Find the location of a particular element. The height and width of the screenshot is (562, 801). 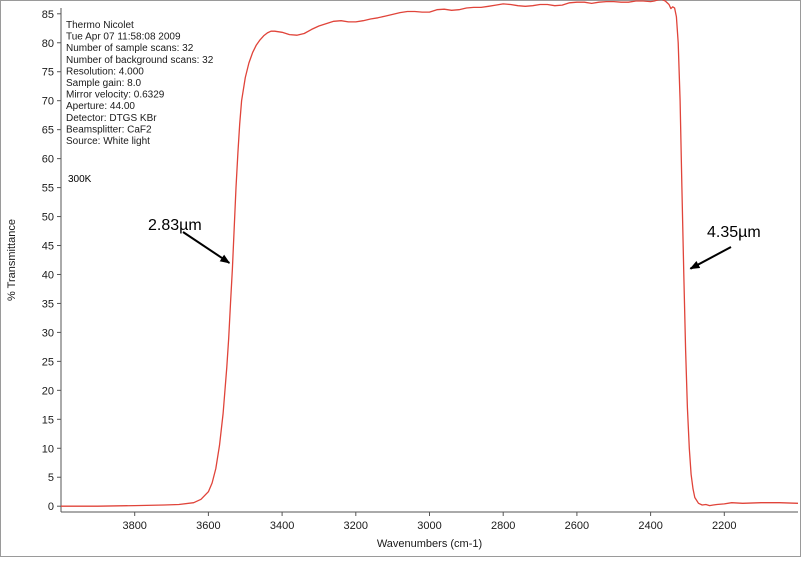

y-tick-label: 70 is located at coordinates (48, 102).